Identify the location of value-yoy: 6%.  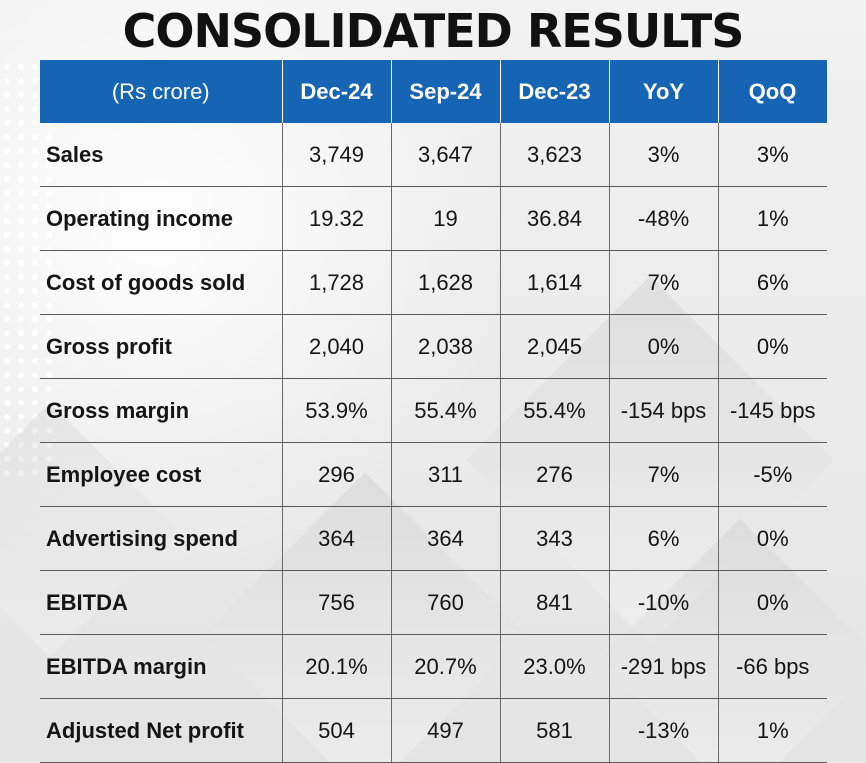
(663, 538).